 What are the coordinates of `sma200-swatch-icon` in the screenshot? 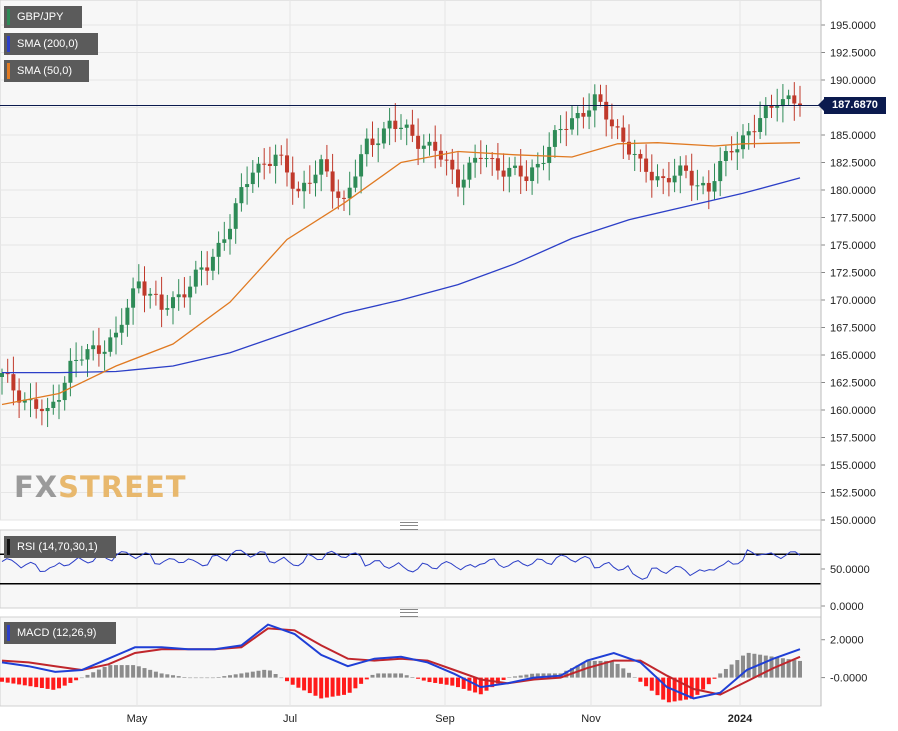 It's located at (8, 44).